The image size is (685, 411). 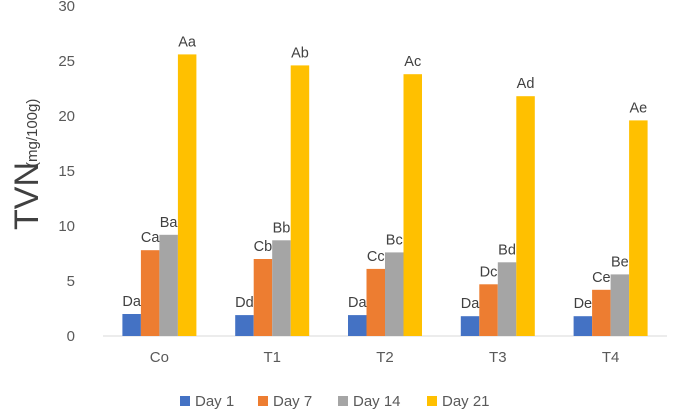 I want to click on bar-day-14-t3, so click(x=507, y=299).